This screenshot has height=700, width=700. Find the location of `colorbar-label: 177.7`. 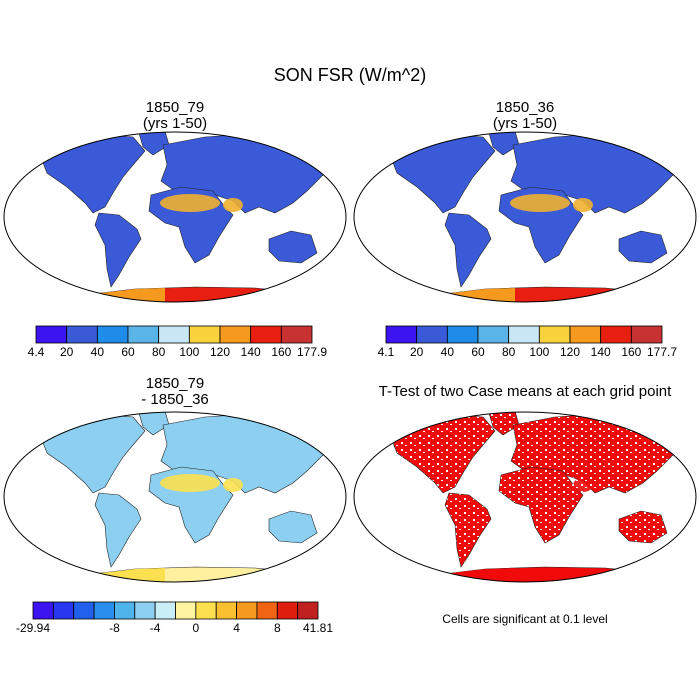

colorbar-label: 177.7 is located at coordinates (662, 352).